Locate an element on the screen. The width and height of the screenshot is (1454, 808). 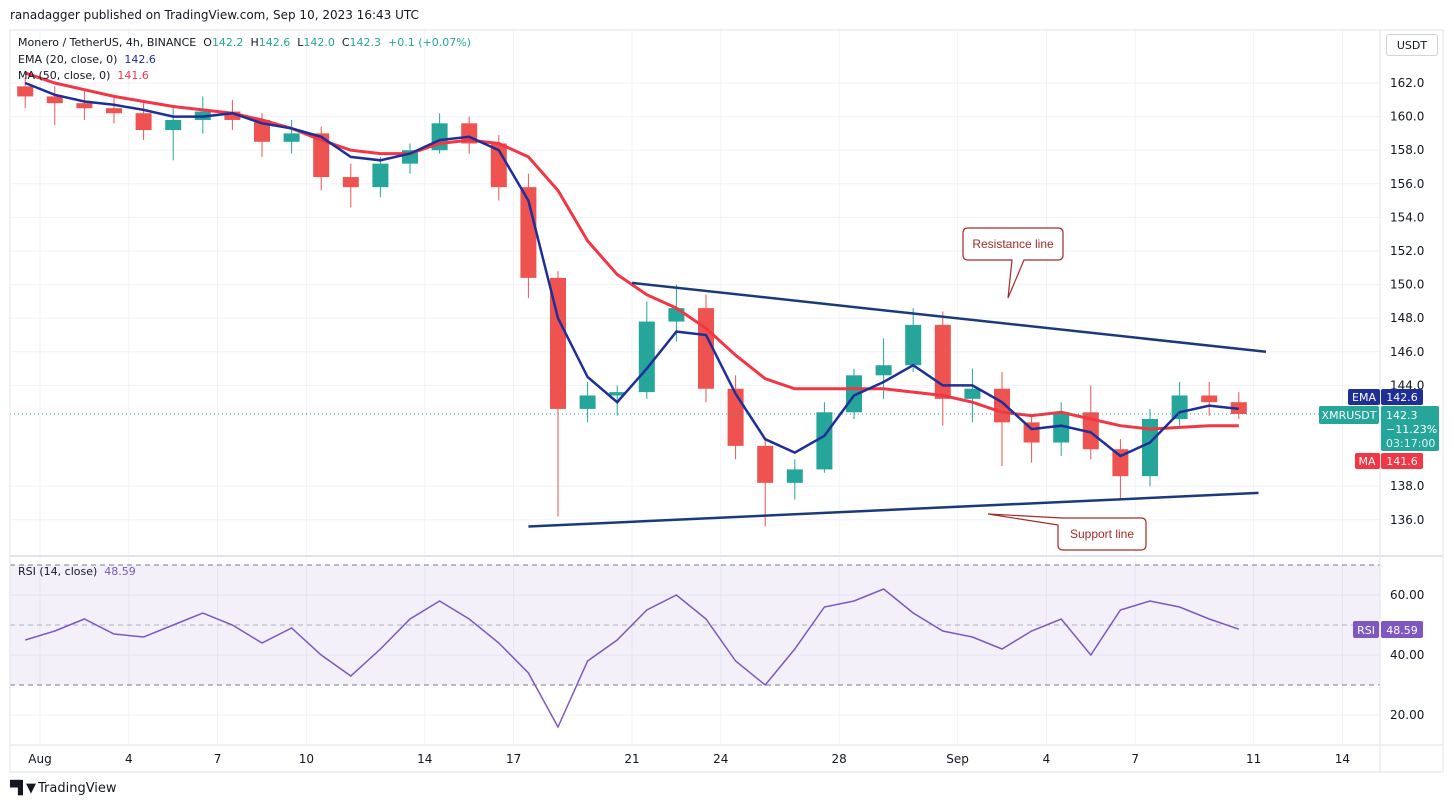
tradingview-logo-icon: ▀▌▼ is located at coordinates (23, 788).